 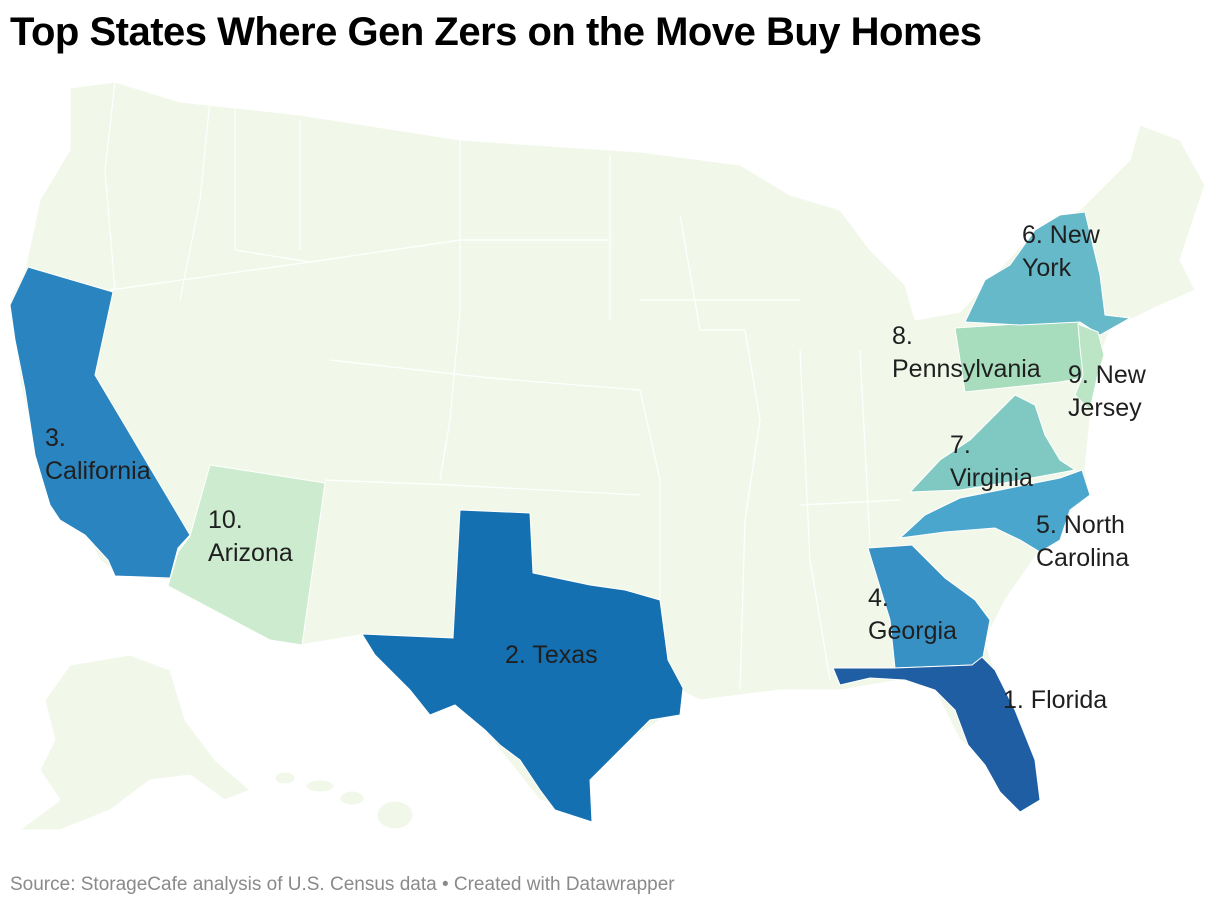 I want to click on label-arizona: 10. Arizona, so click(x=250, y=536).